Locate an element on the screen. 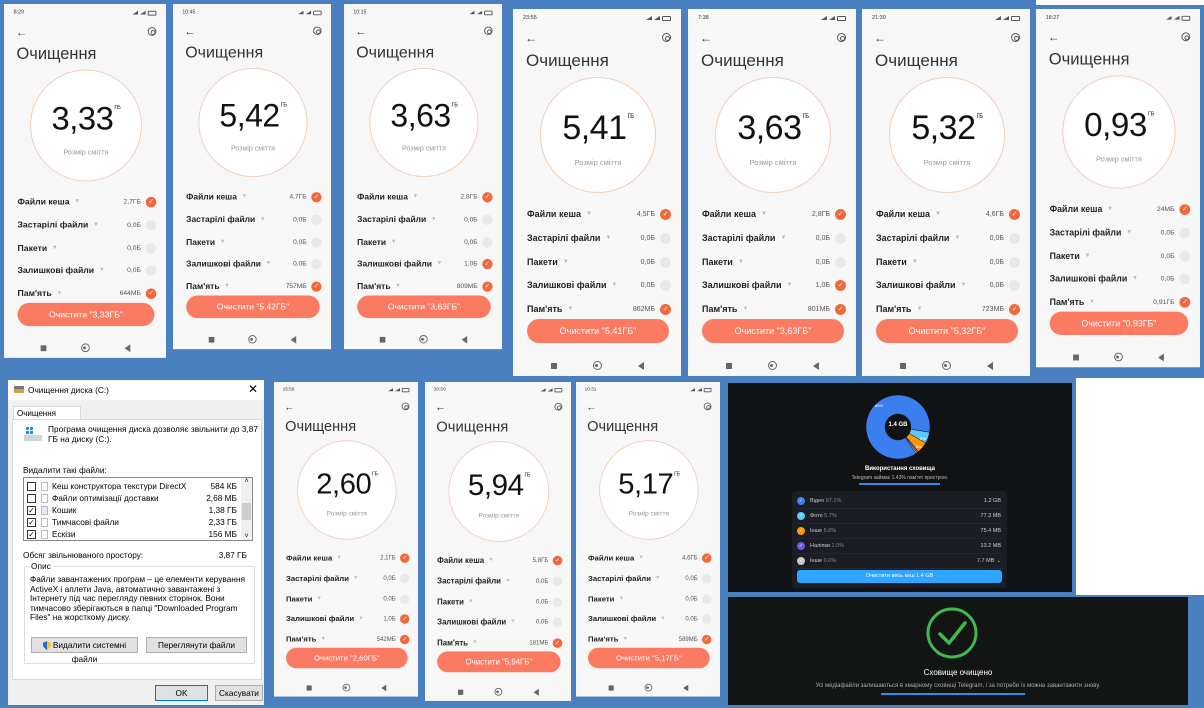  scroll-thumb is located at coordinates (246, 511).